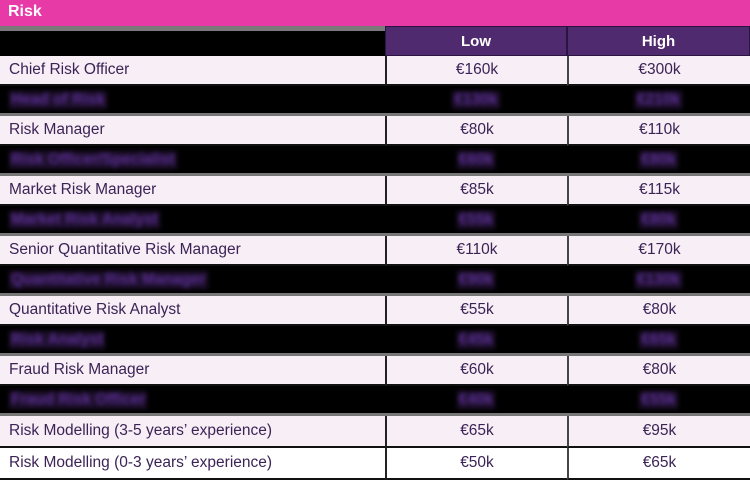 This screenshot has width=750, height=480. What do you see at coordinates (658, 131) in the screenshot?
I see `high-cell: €110k` at bounding box center [658, 131].